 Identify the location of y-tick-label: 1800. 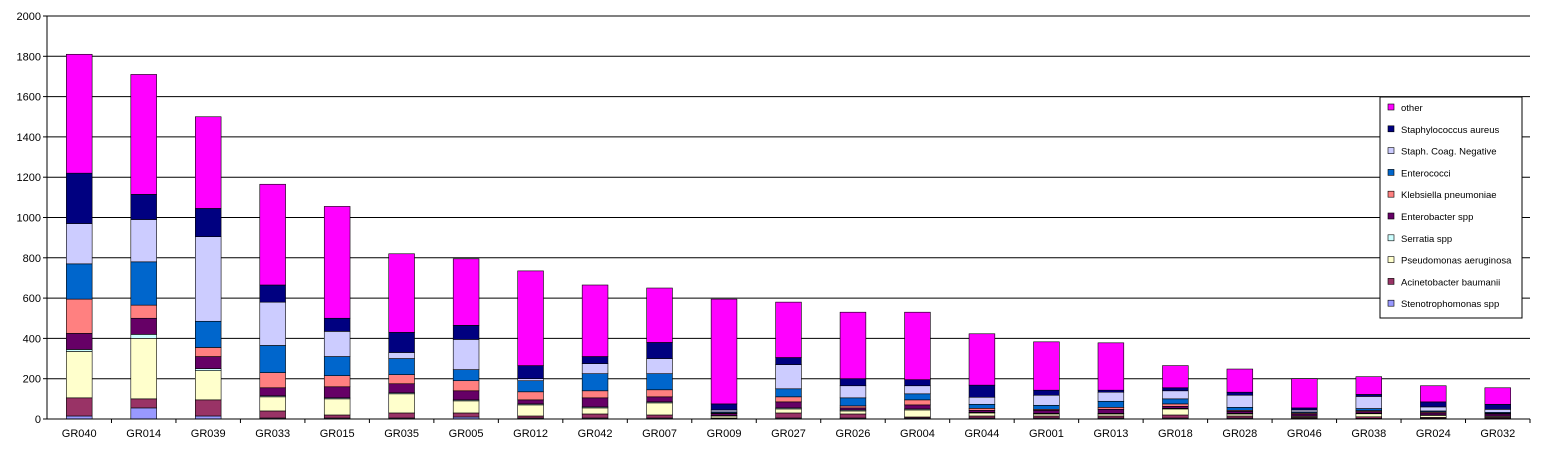
(29, 57).